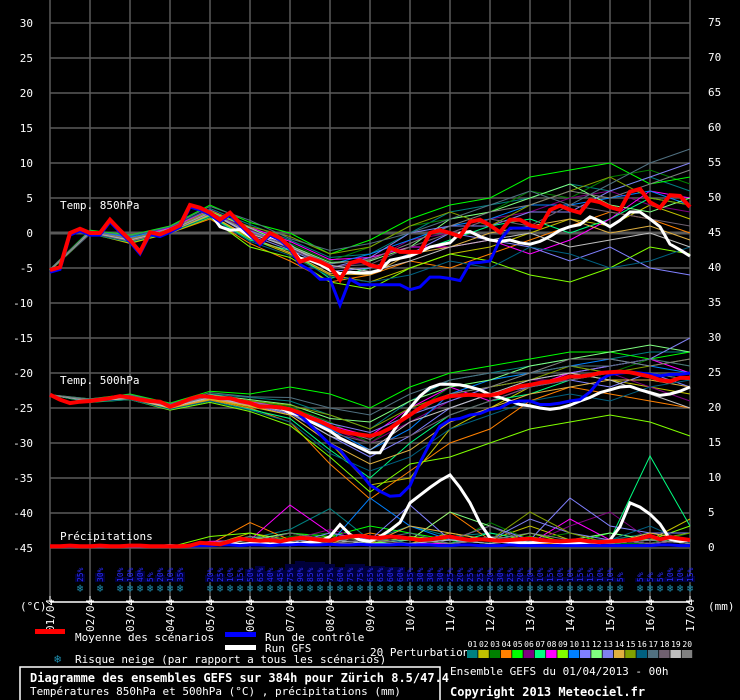  What do you see at coordinates (711, 512) in the screenshot?
I see `right-tick-label: 5` at bounding box center [711, 512].